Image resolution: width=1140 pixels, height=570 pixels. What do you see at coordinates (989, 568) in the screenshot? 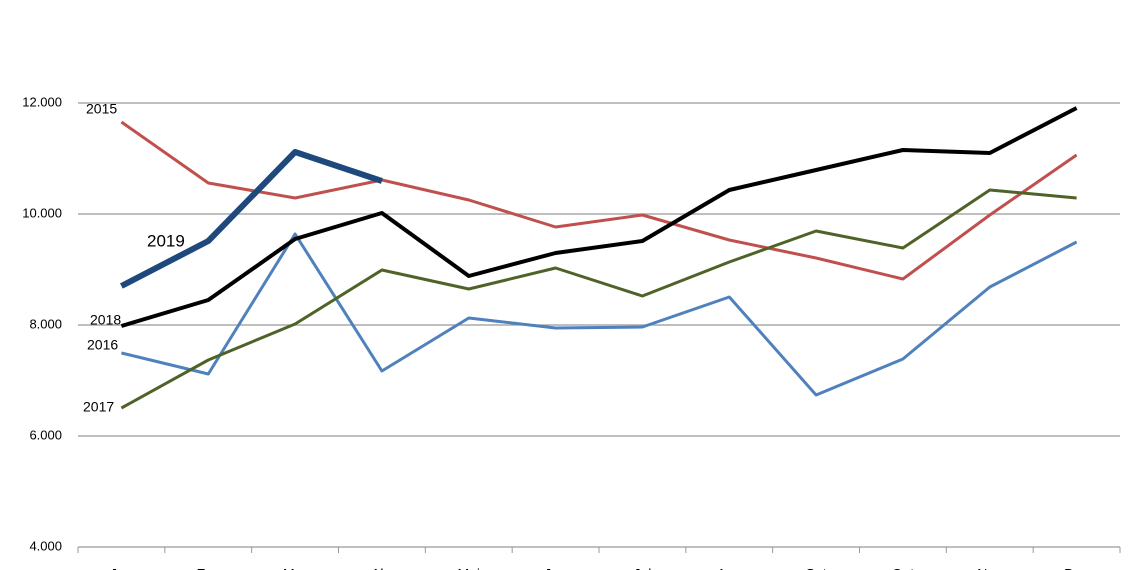
I see `x-tick-label: Nov` at bounding box center [989, 568].